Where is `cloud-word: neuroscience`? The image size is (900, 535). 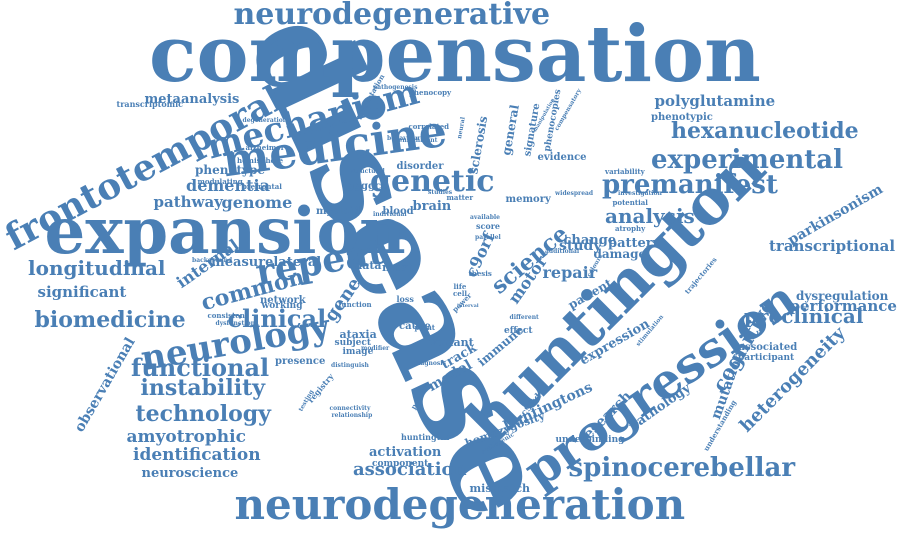 cloud-word: neuroscience is located at coordinates (190, 473).